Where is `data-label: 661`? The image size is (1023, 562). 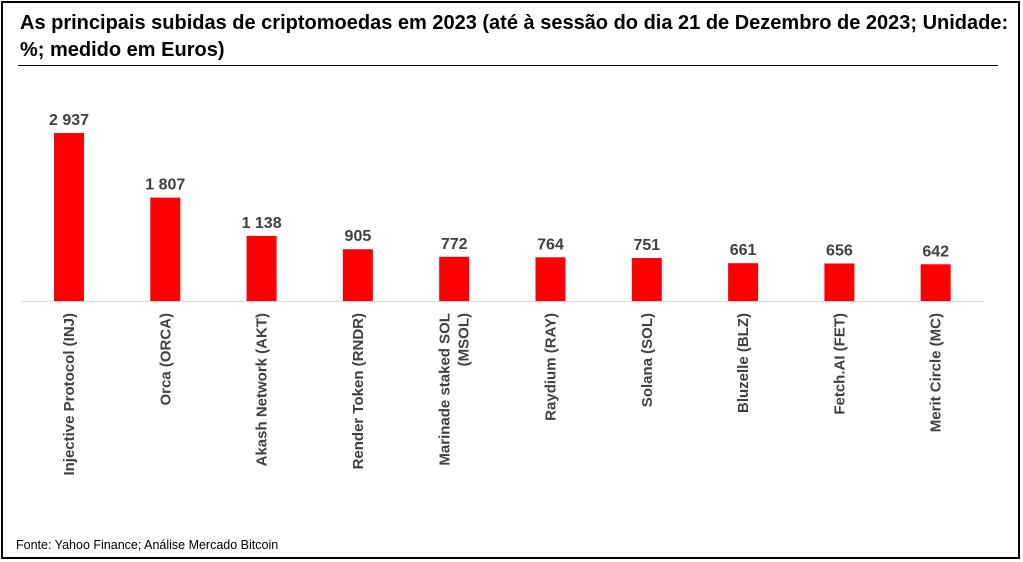
data-label: 661 is located at coordinates (743, 250).